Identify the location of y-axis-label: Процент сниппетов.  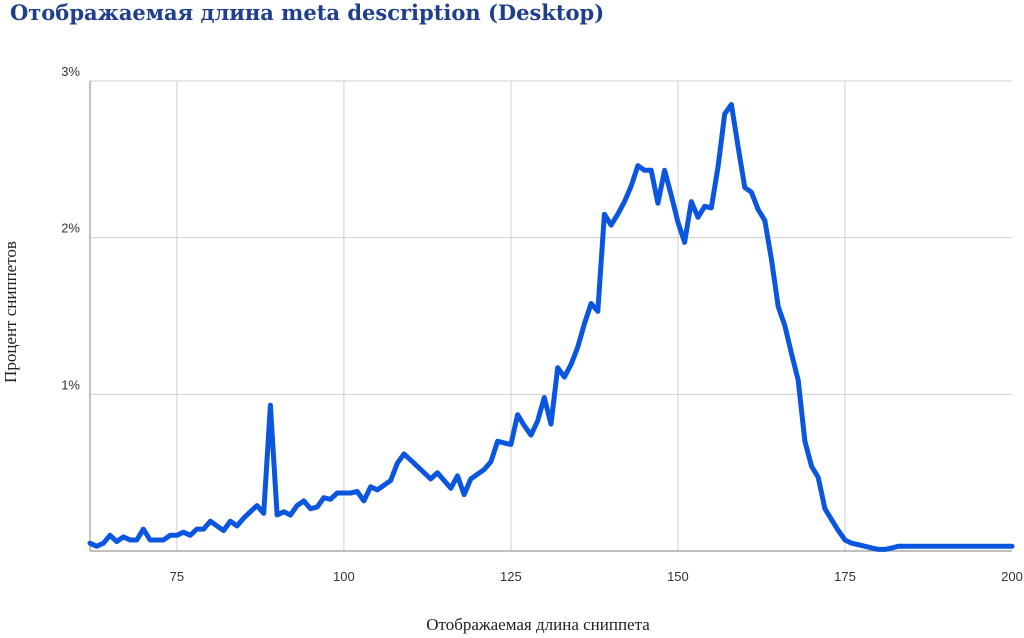
(10, 312).